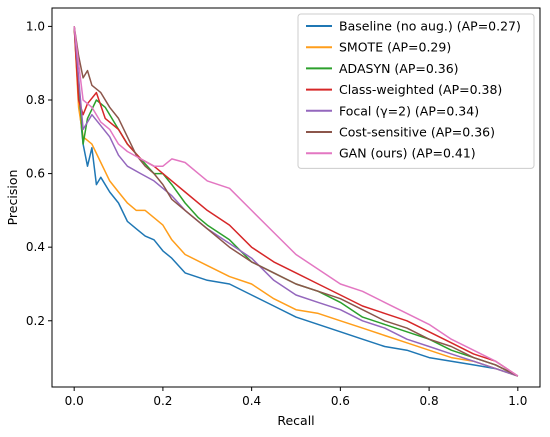 The image size is (550, 437). I want to click on y-tick-label: 0.4, so click(35, 247).